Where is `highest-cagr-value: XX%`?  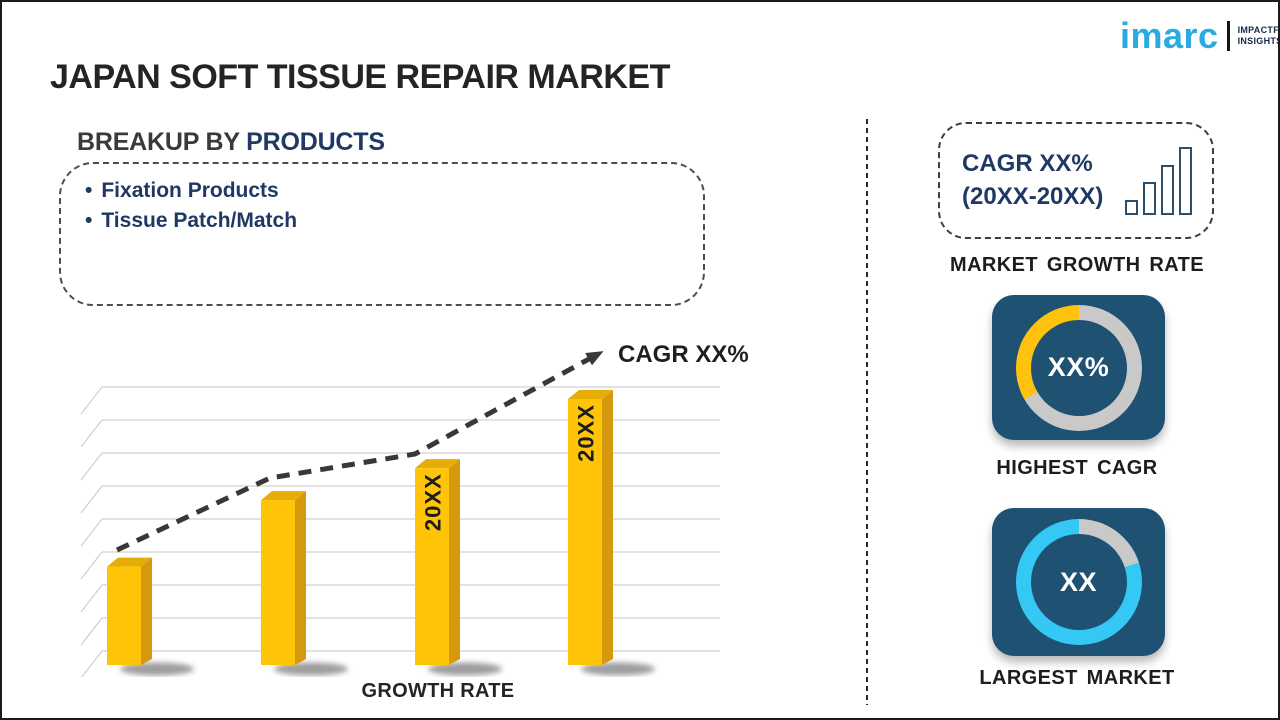 highest-cagr-value: XX% is located at coordinates (1078, 367).